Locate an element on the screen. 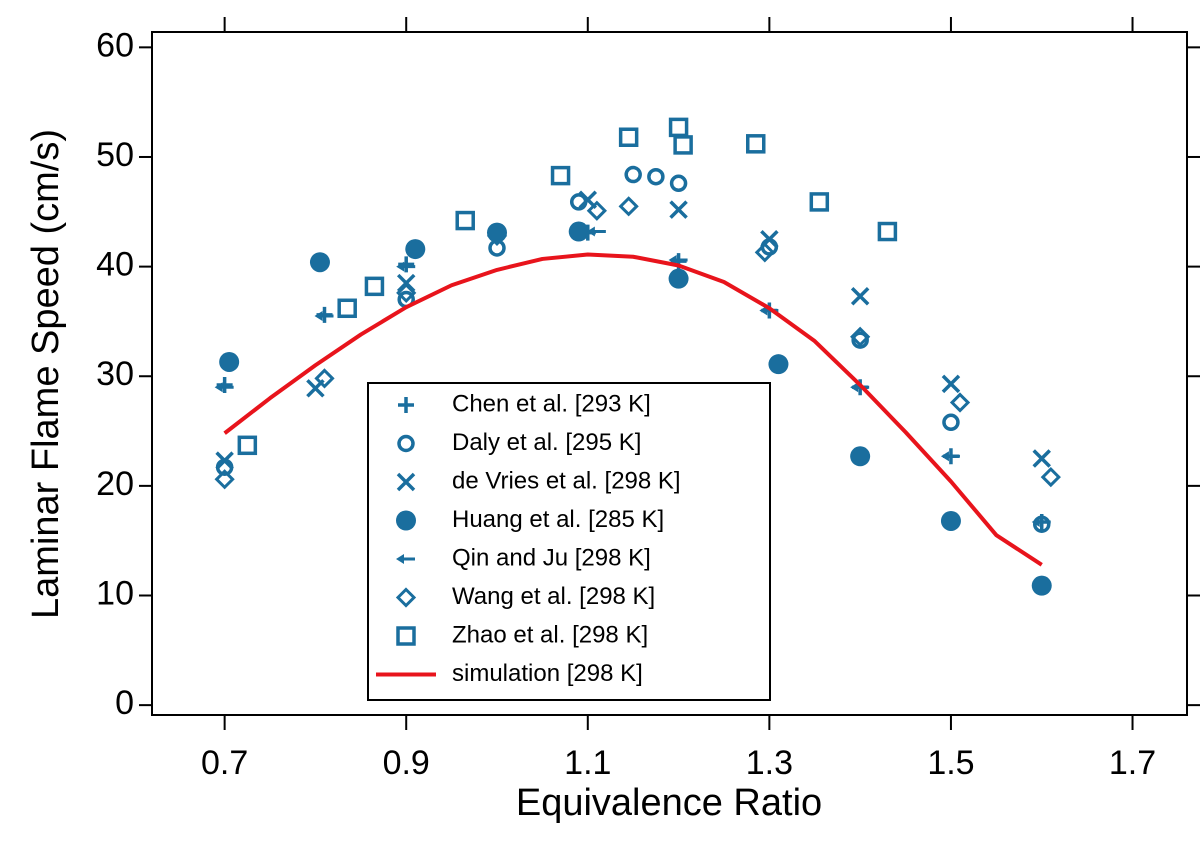 This screenshot has height=857, width=1203. legend-label: de Vries et al. [298 K] is located at coordinates (566, 480).